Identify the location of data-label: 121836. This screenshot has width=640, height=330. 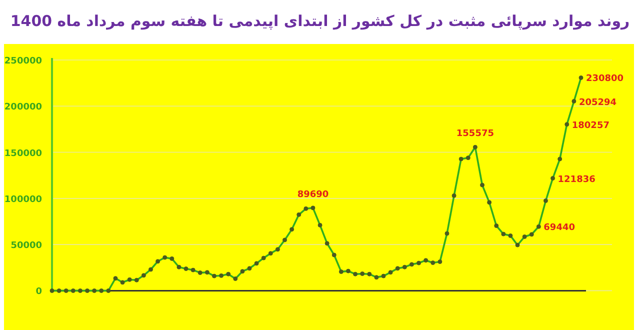
(577, 179).